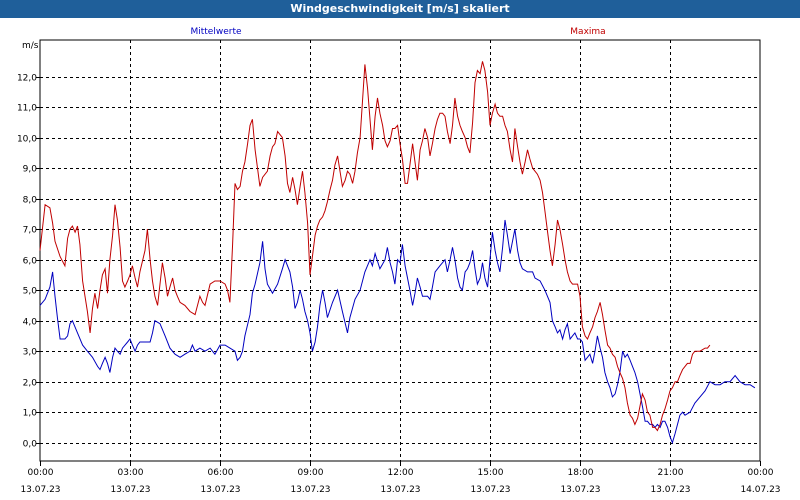 Image resolution: width=800 pixels, height=500 pixels. Describe the element at coordinates (311, 473) in the screenshot. I see `x-tick-time-label: 09:00` at that location.